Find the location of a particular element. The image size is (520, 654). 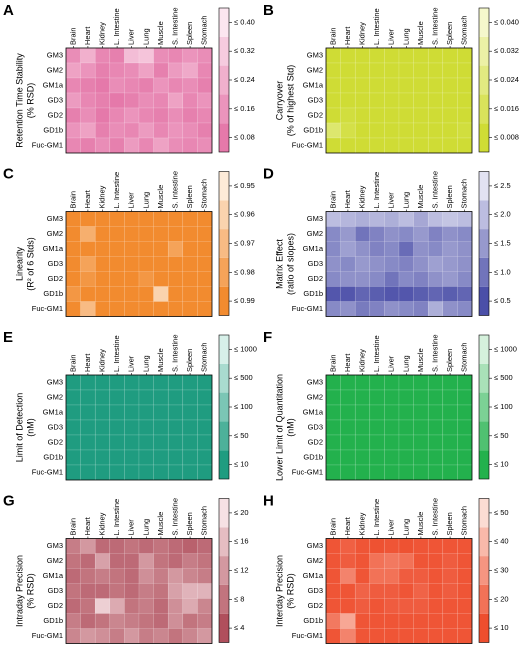

colorbar-tick-label: ≤ 0.040 is located at coordinates (506, 21).